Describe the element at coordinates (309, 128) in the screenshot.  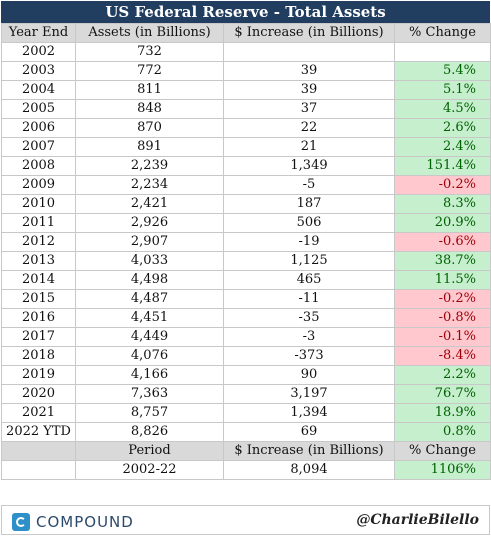
I see `increase-cell: 22` at that location.